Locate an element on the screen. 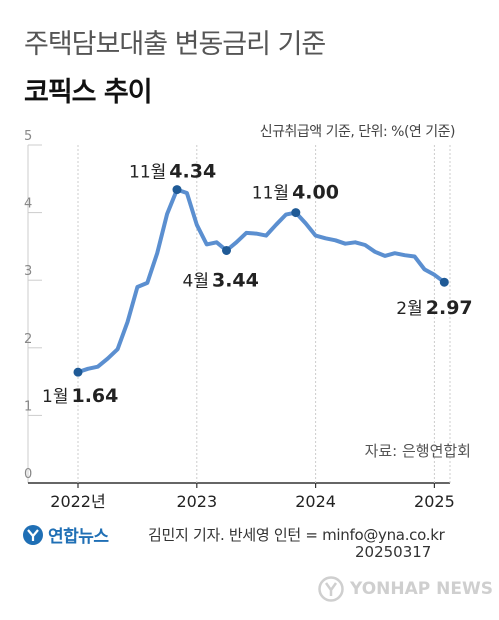 Image resolution: width=499 pixels, height=620 pixels. x-tick-label: 2023 is located at coordinates (196, 501).